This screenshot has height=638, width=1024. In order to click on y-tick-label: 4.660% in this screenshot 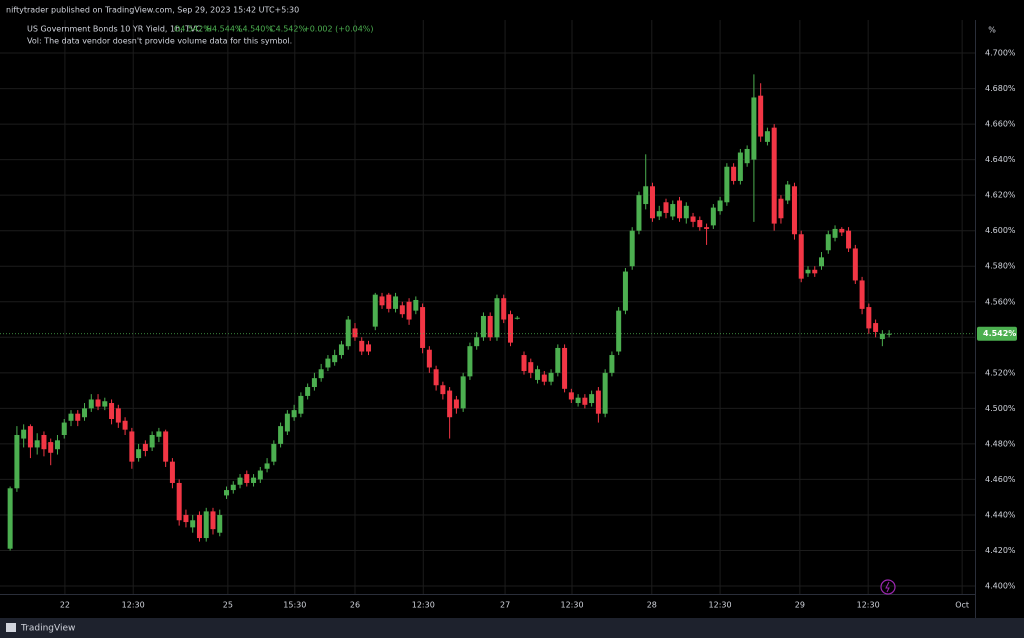, I will do `click(1000, 124)`.